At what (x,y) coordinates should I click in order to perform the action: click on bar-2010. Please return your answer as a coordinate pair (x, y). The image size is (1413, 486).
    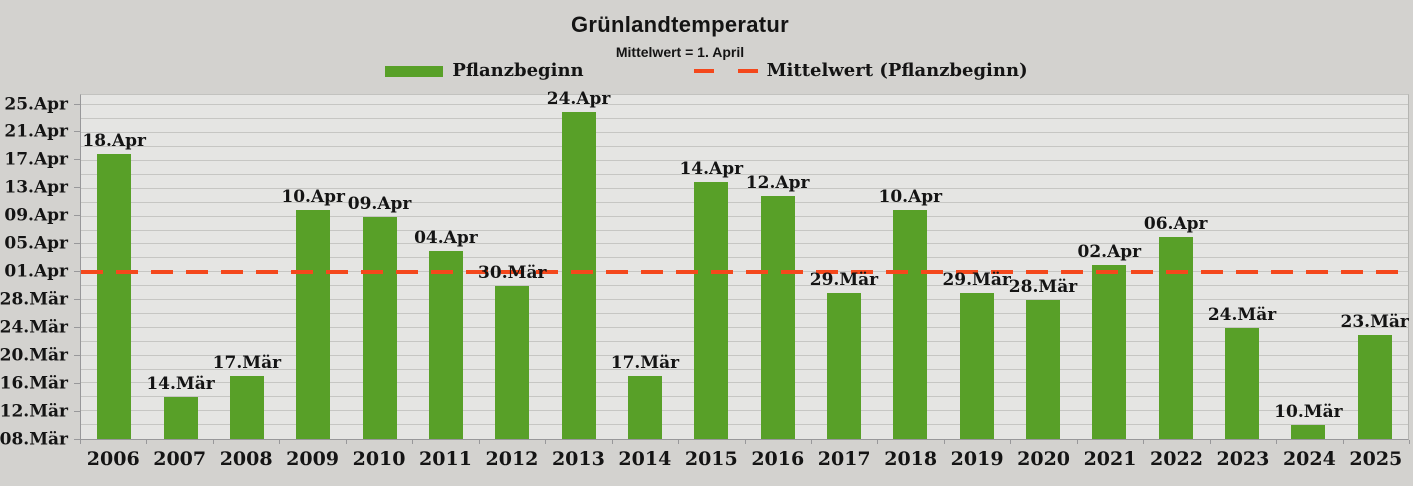
    Looking at the image, I should click on (379, 327).